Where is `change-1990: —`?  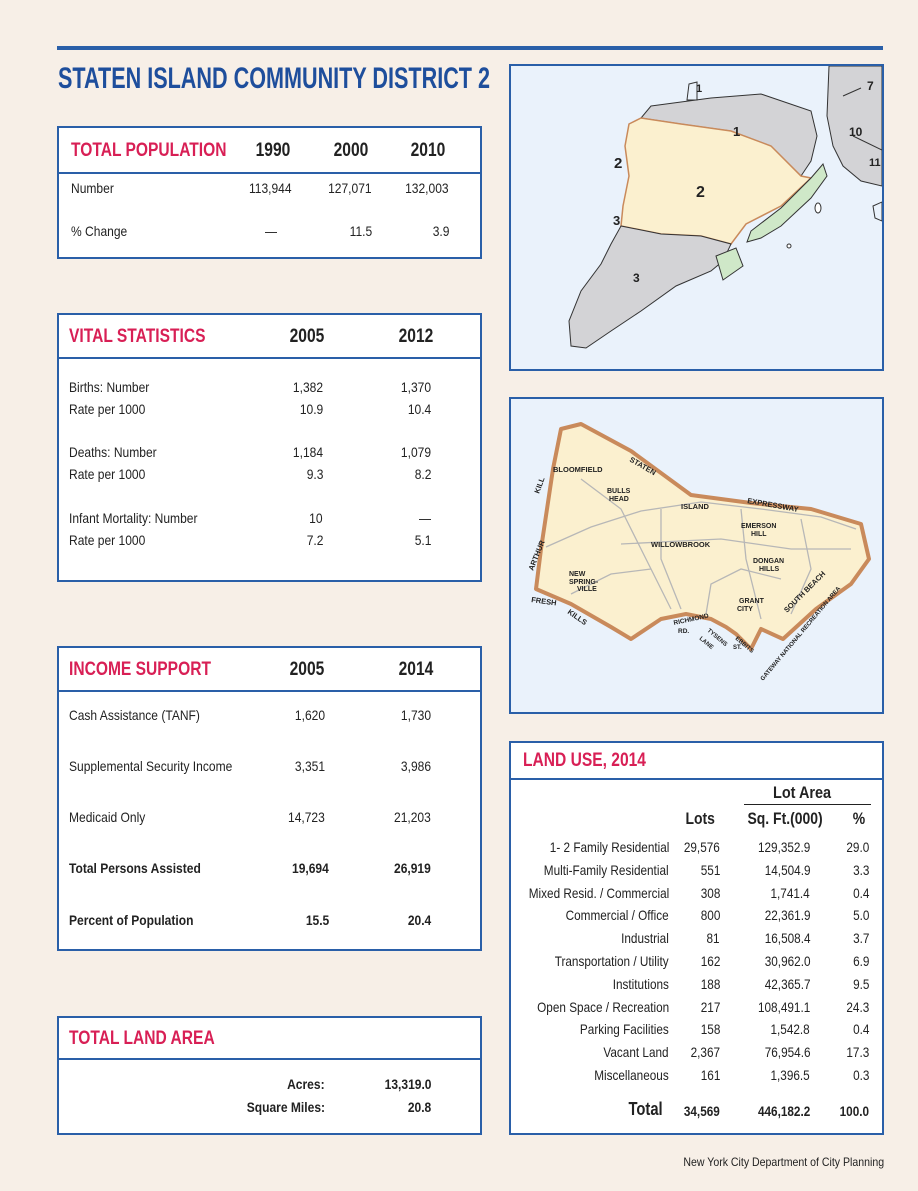 change-1990: — is located at coordinates (270, 231).